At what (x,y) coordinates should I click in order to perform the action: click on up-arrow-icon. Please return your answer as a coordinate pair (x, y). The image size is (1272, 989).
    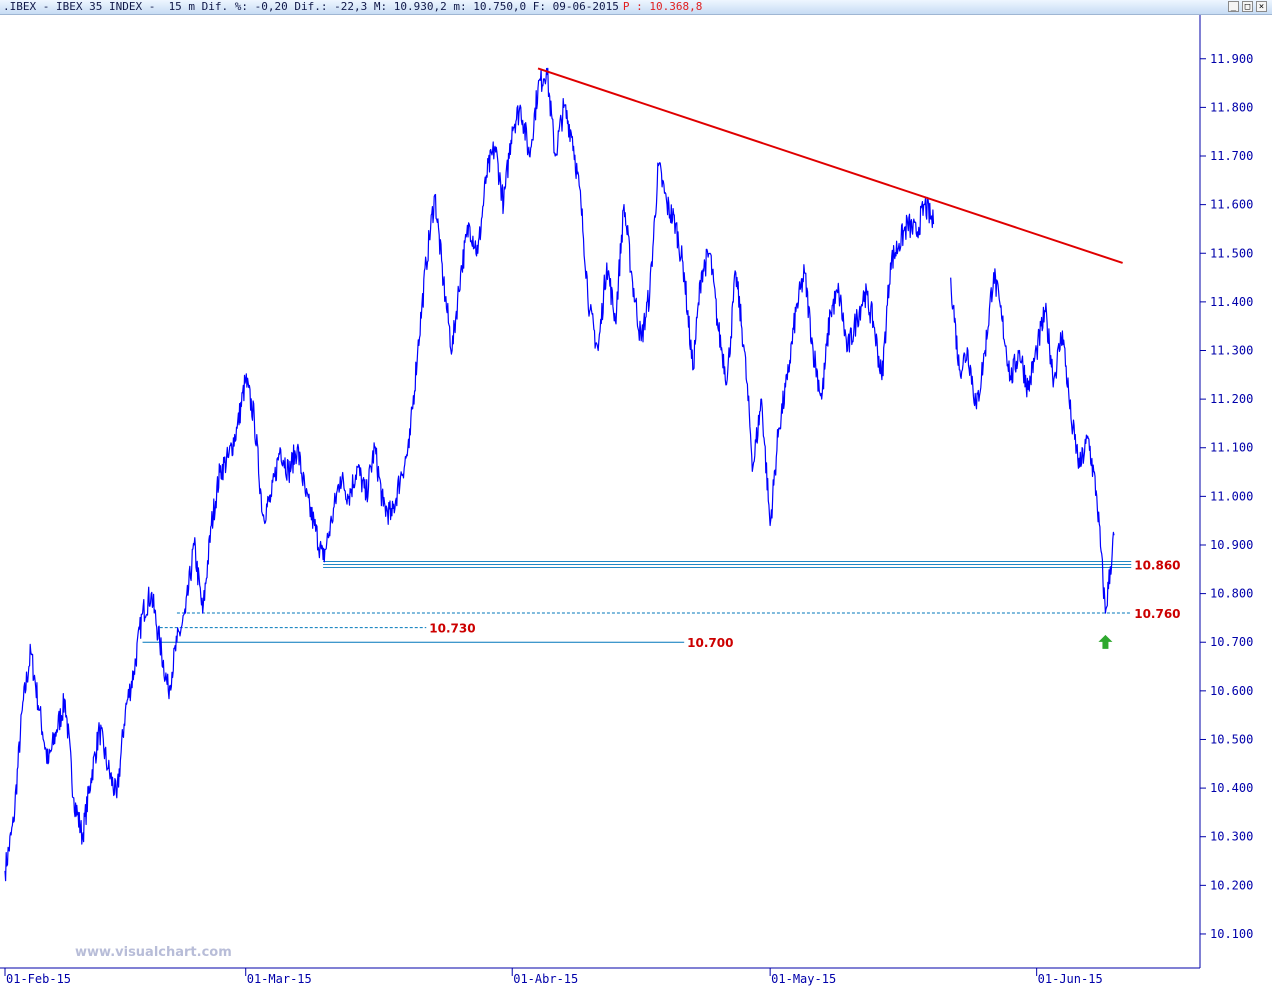
    Looking at the image, I should click on (1105, 641).